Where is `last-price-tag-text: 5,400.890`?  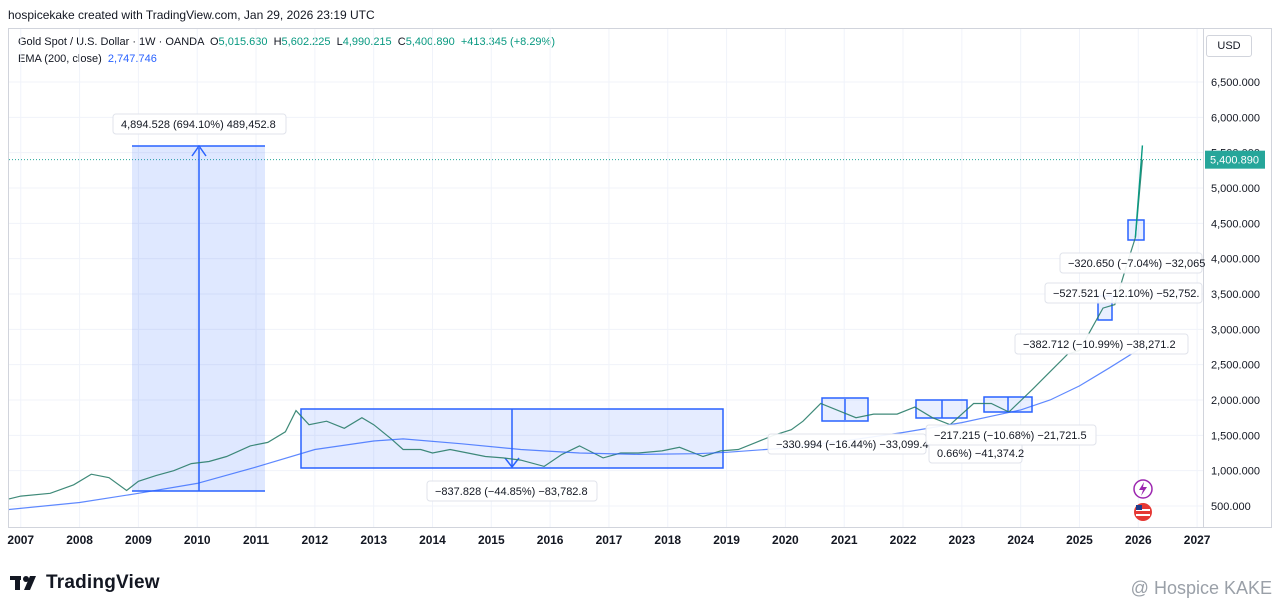
last-price-tag-text: 5,400.890 is located at coordinates (1234, 161).